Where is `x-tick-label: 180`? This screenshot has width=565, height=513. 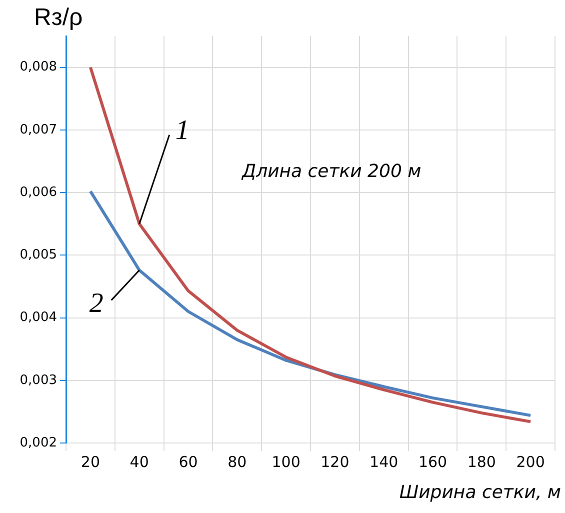 x-tick-label: 180 is located at coordinates (481, 461).